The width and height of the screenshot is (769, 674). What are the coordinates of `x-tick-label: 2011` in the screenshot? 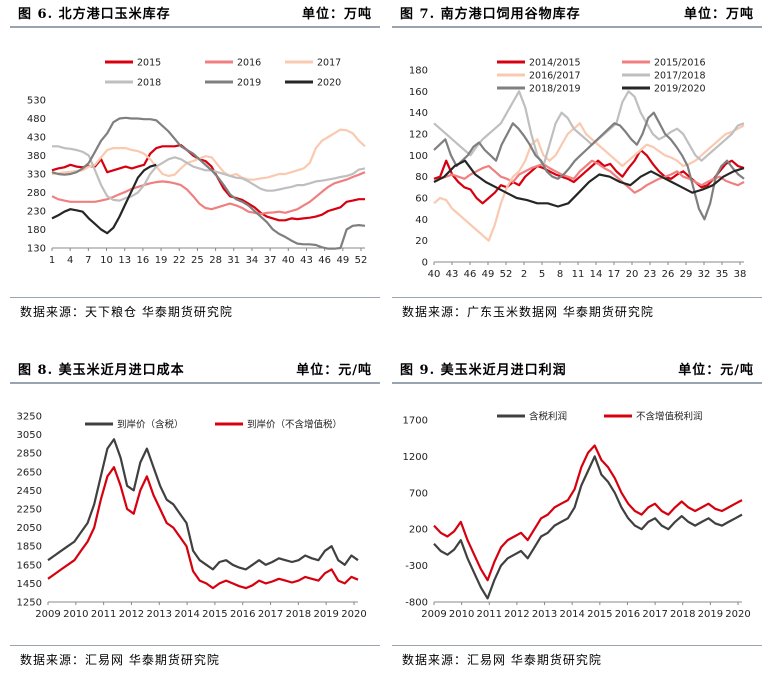 It's located at (103, 614).